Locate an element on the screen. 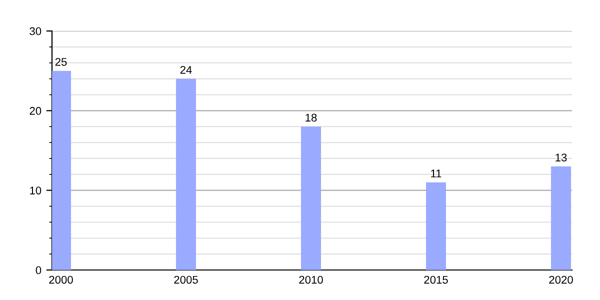 Image resolution: width=600 pixels, height=300 pixels. data-label: 18 is located at coordinates (311, 118).